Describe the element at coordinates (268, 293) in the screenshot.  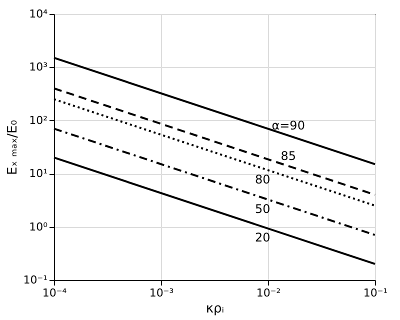
I see `x-tick-label: 10⁻²` at that location.